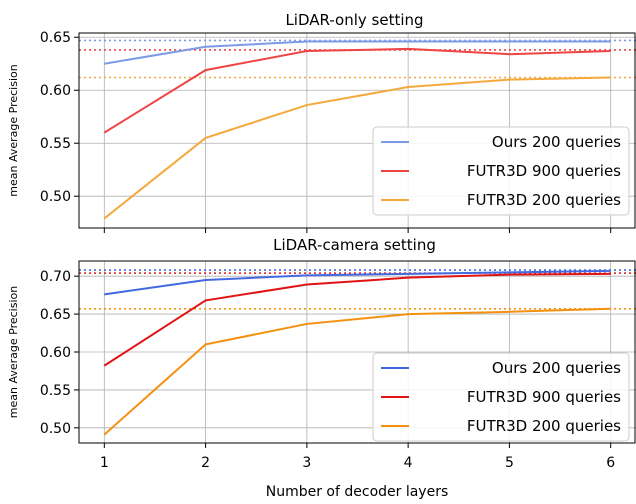  I want to click on x-axis-label: Number of decoder layers, so click(357, 492).